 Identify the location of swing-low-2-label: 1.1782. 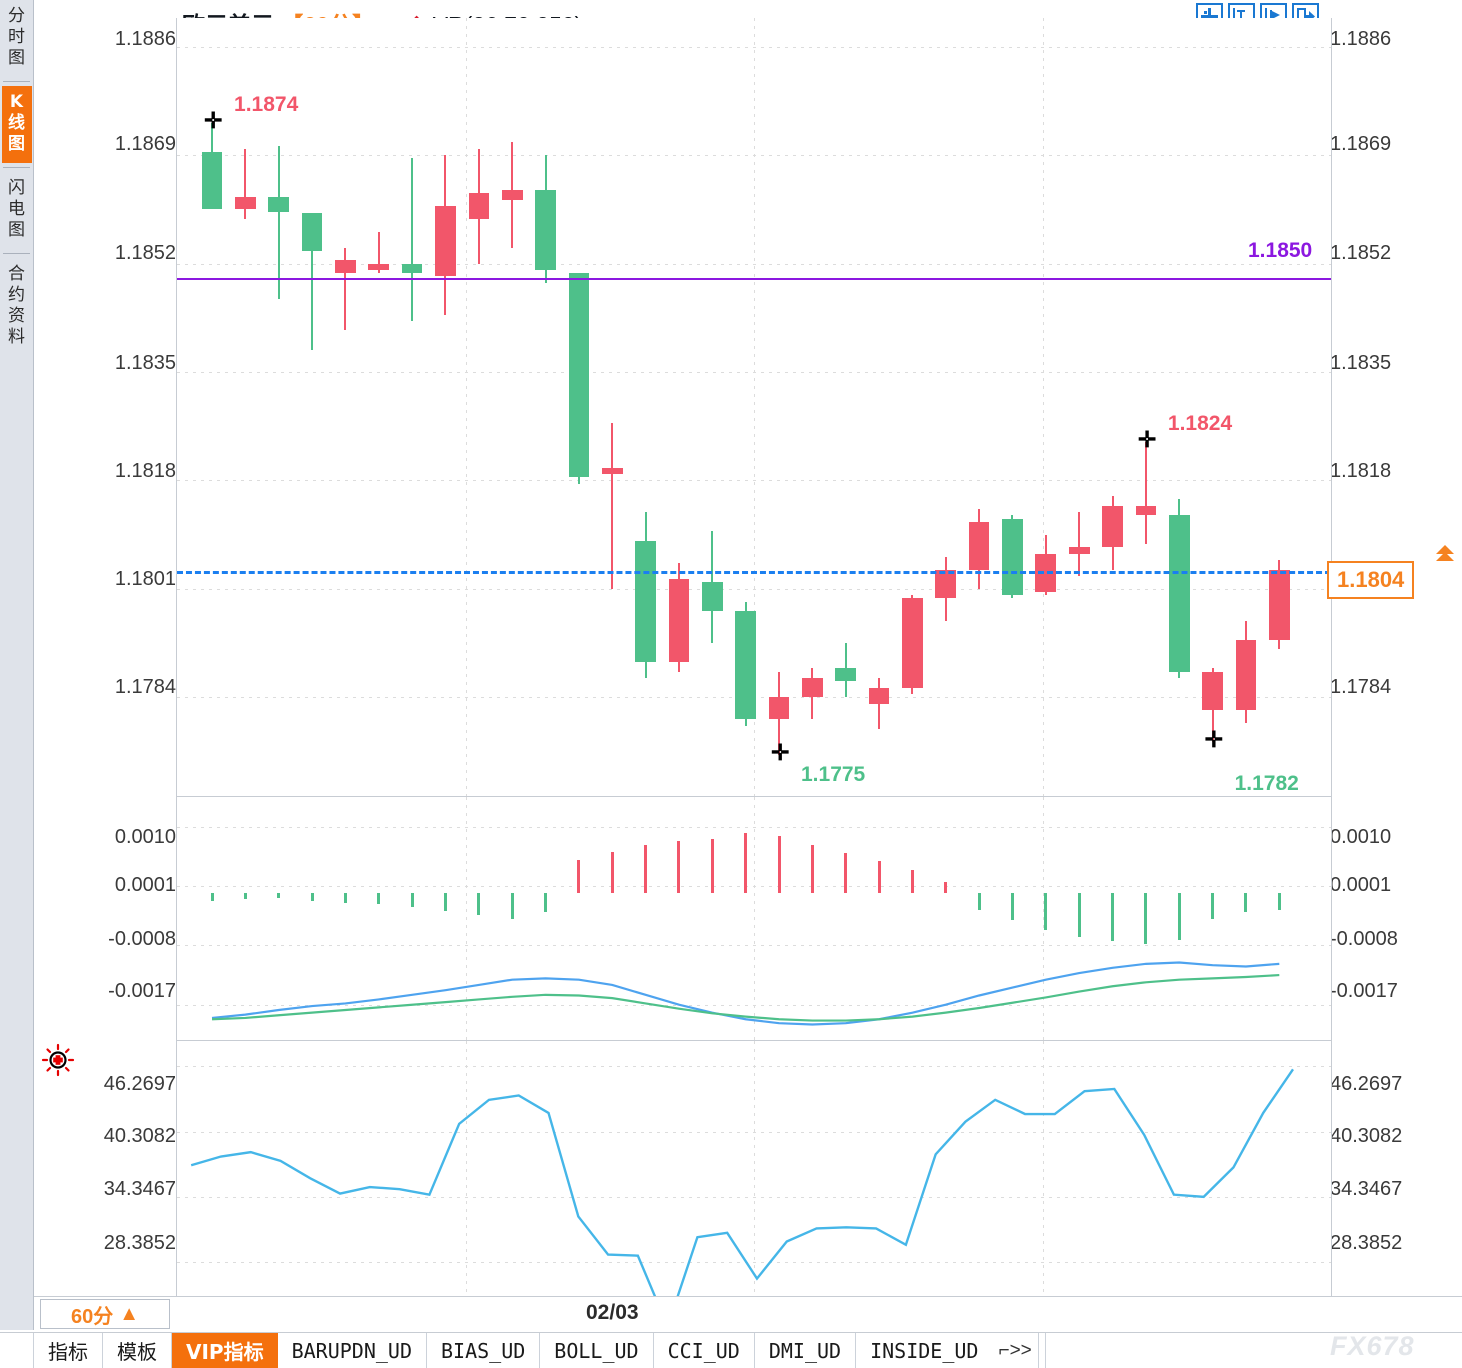
(1266, 783).